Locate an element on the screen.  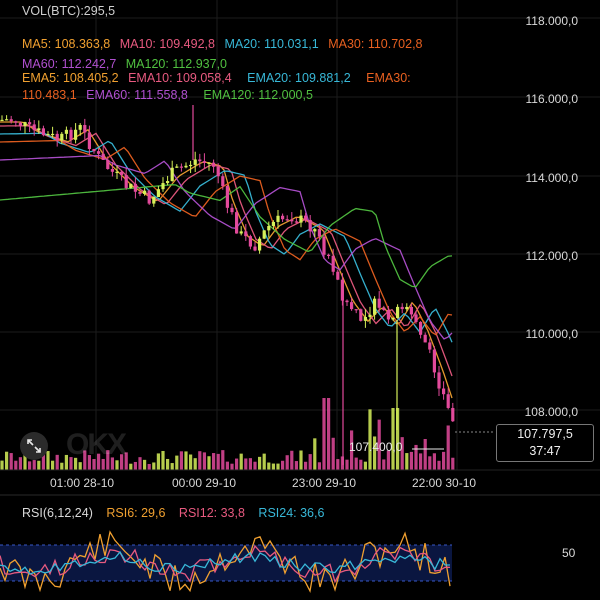
y-tick-label: 108.000,0 is located at coordinates (551, 412).